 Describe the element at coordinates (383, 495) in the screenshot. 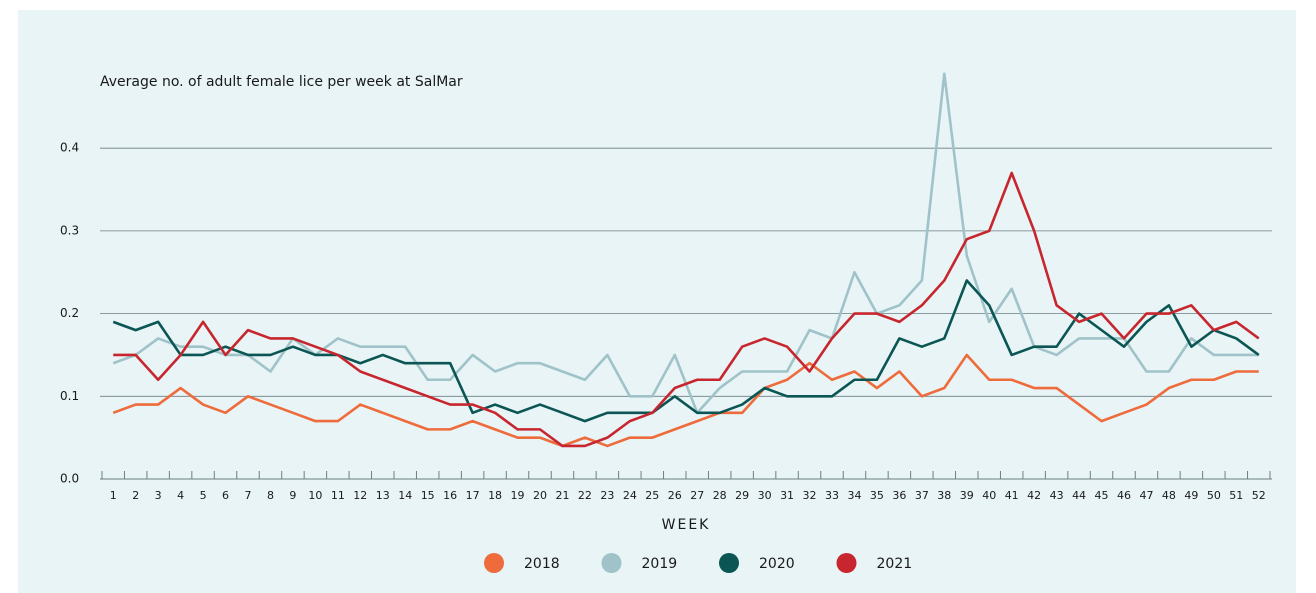

I see `x-tick-label: 13` at that location.